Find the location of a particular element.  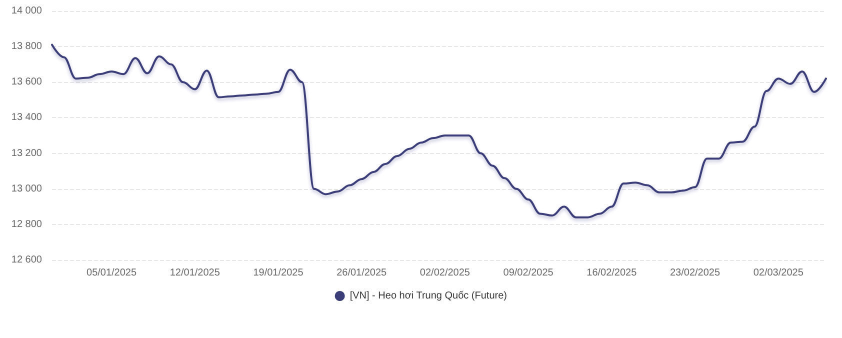

y-tick-label: 12 800 is located at coordinates (26, 224).